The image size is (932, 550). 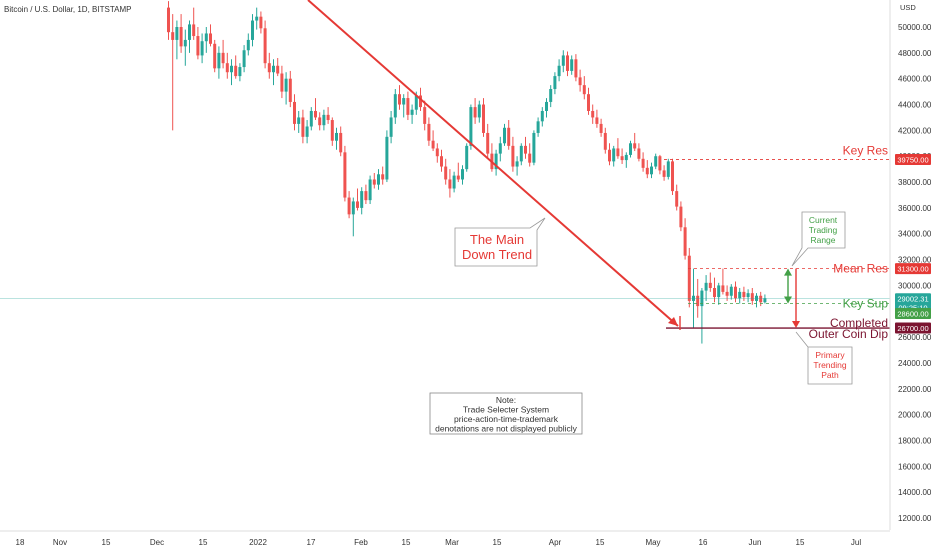 I want to click on completed-label: Completed, so click(x=859, y=323).